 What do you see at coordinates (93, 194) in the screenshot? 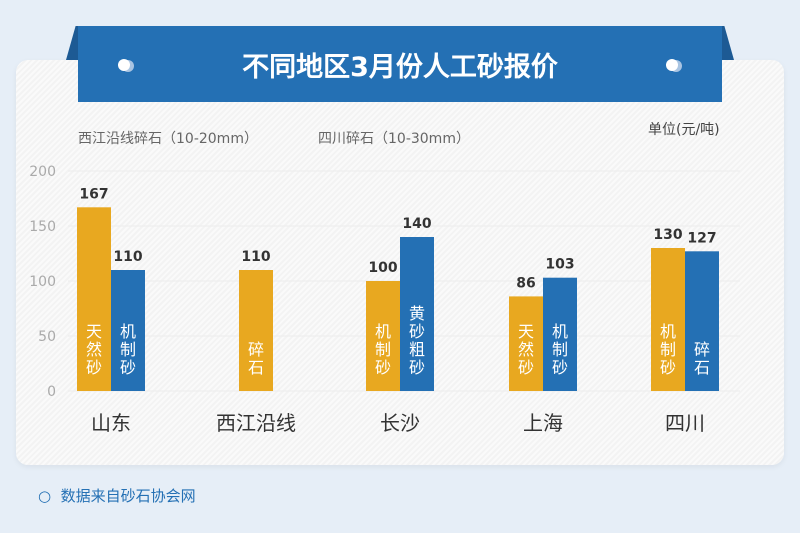
I see `data-label: 167` at bounding box center [93, 194].